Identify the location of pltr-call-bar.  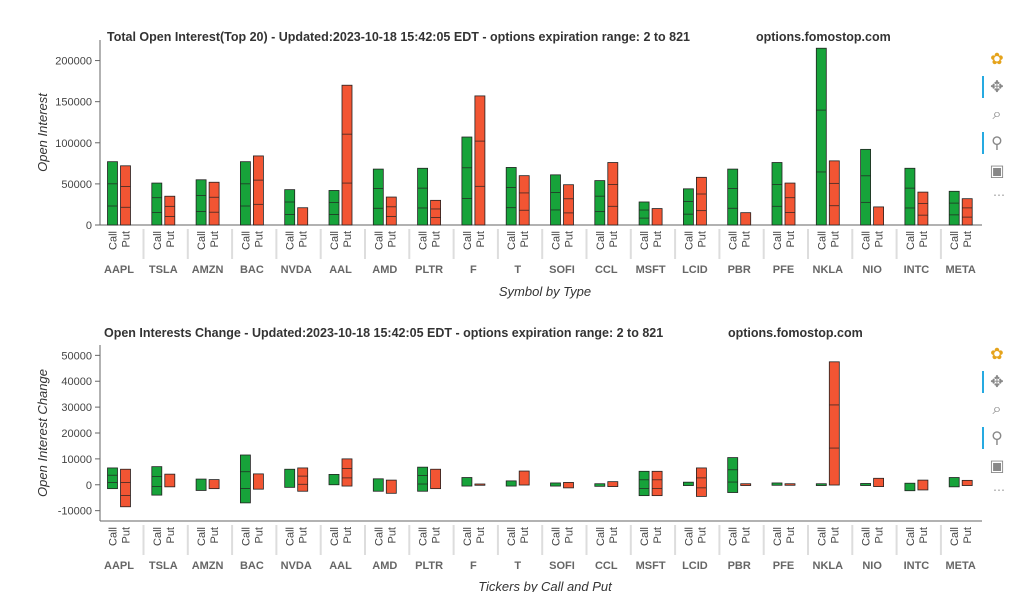
(423, 196).